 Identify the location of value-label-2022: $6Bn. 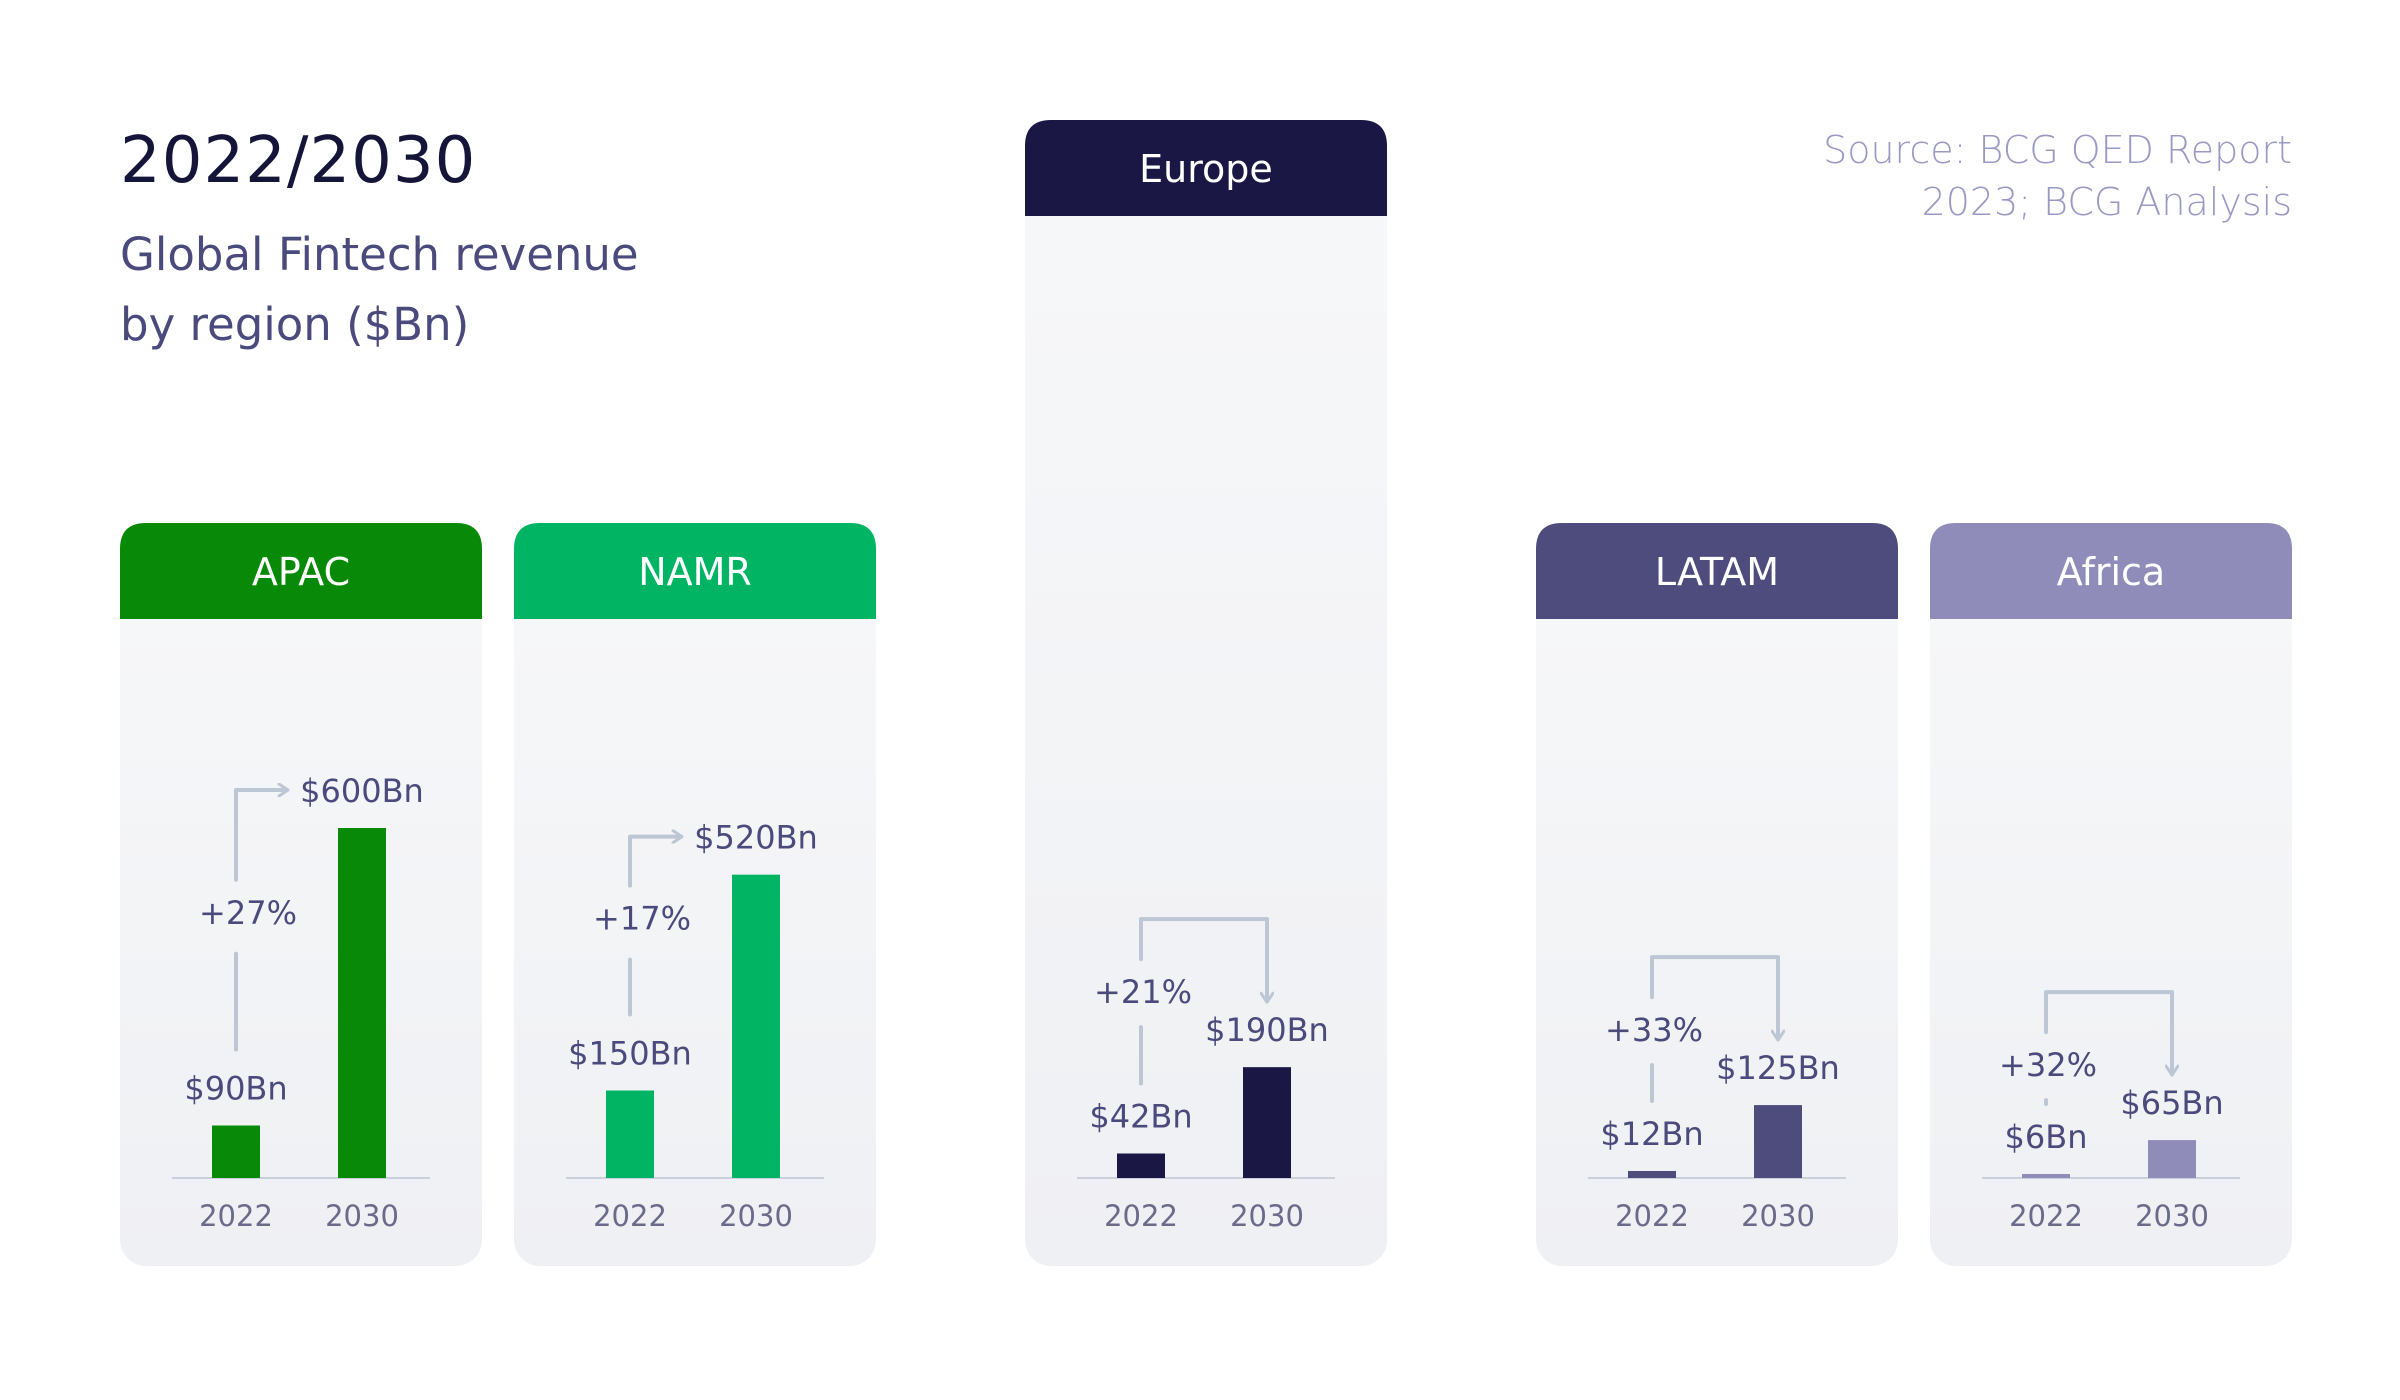
(2046, 1137).